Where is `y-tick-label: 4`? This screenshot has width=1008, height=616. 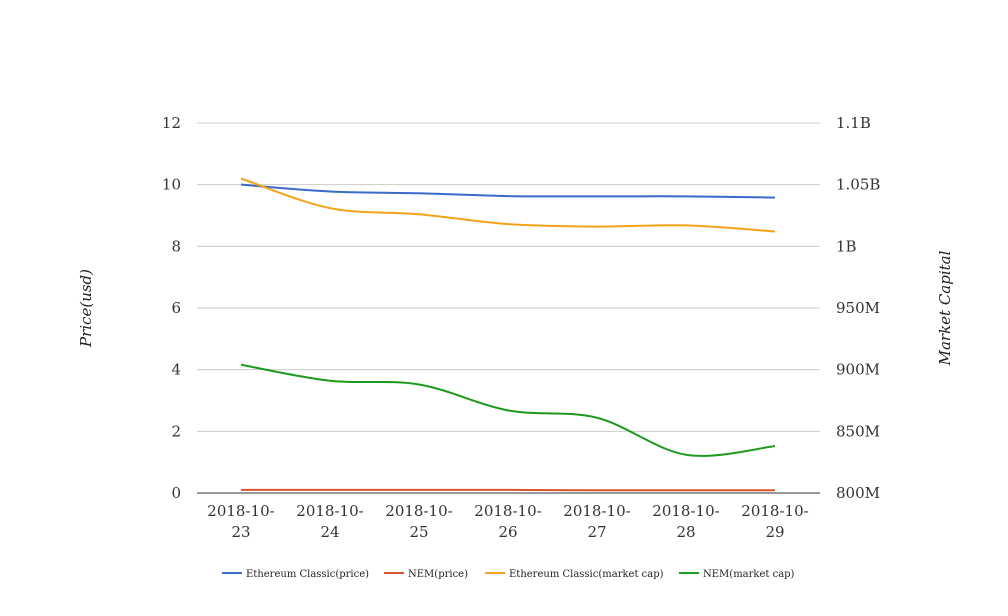
y-tick-label: 4 is located at coordinates (176, 370).